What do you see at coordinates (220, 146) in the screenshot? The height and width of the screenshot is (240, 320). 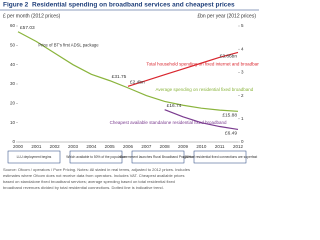 I see `x-tick-label: 2011` at bounding box center [220, 146].